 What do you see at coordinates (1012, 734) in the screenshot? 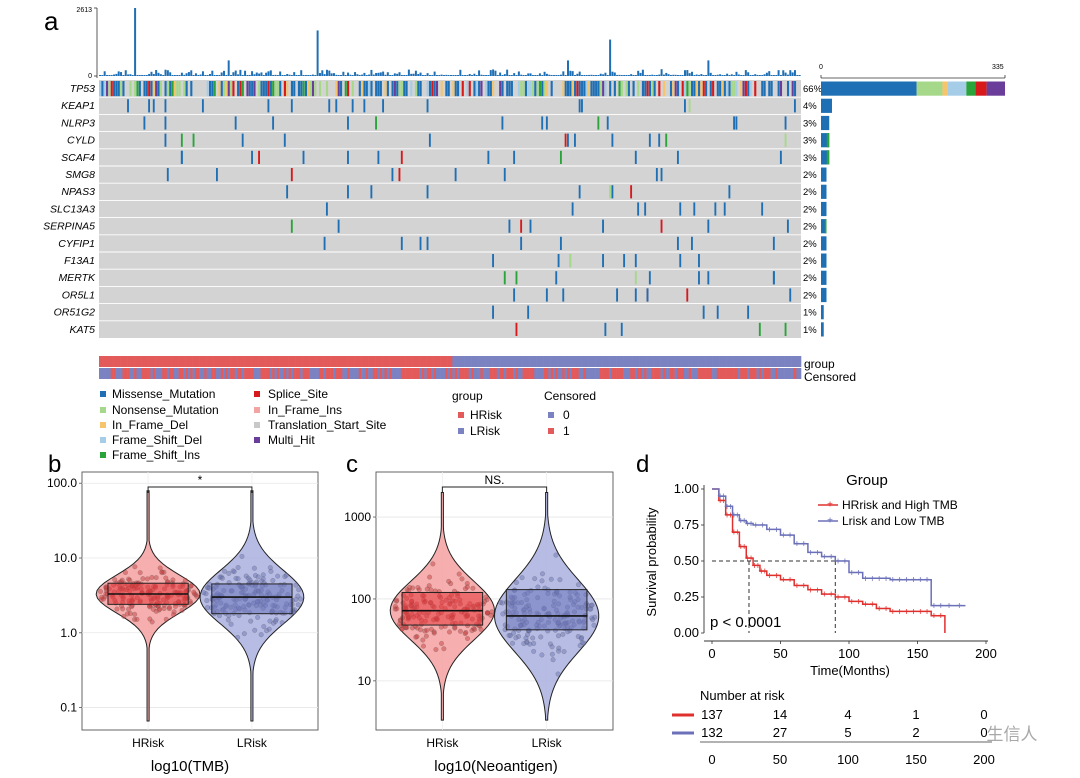
I see `watermark: 生信人` at bounding box center [1012, 734].